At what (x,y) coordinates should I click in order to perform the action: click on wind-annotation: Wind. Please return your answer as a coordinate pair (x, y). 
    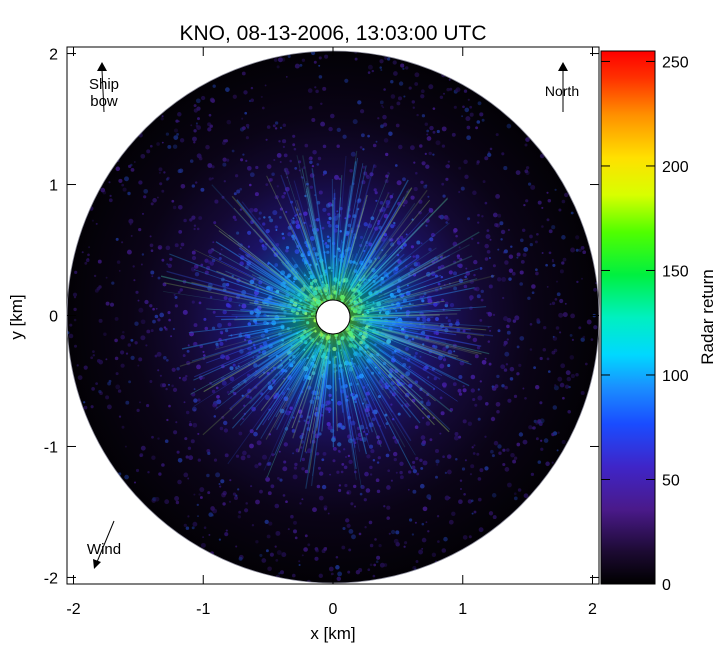
    Looking at the image, I should click on (104, 544).